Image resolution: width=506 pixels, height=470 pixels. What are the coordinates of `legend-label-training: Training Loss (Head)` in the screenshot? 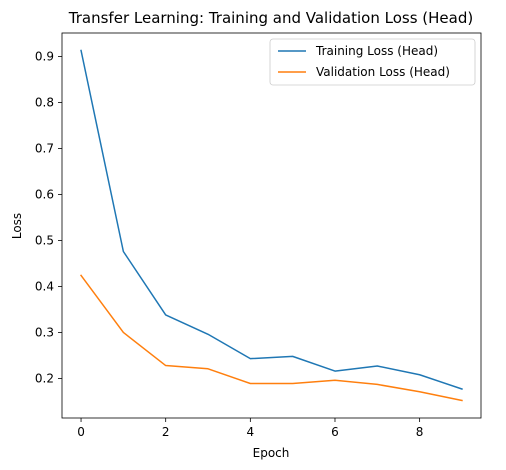 It's located at (376, 51).